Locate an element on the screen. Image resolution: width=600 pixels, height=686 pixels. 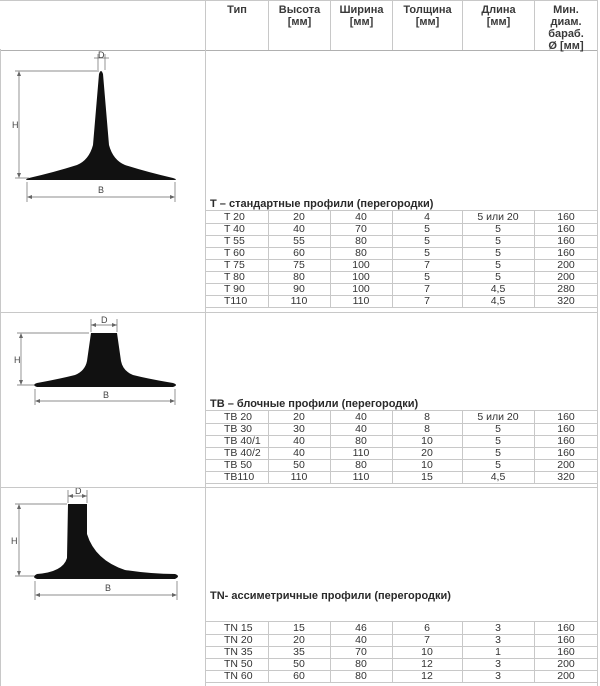
table-row: TB 20 20 40 8 5 или 20 160 is located at coordinates (402, 417).